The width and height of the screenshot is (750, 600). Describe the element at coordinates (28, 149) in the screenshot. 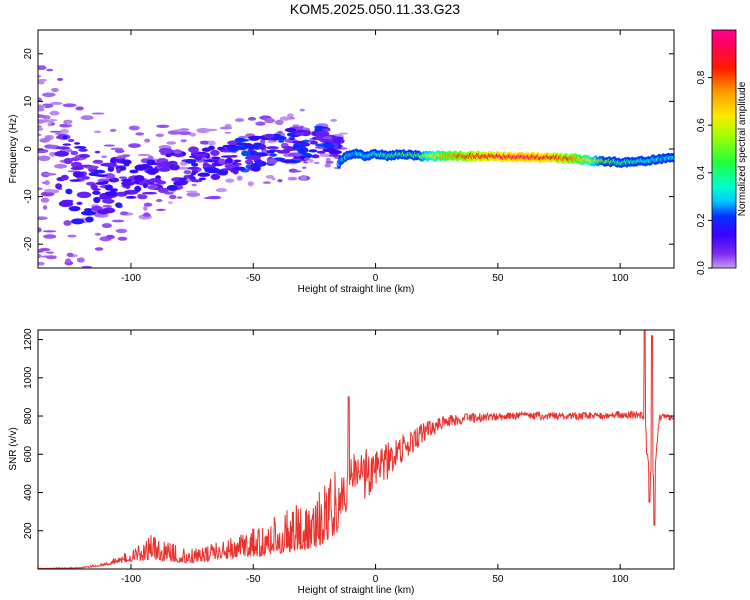

I see `y-tick-label: 0` at that location.